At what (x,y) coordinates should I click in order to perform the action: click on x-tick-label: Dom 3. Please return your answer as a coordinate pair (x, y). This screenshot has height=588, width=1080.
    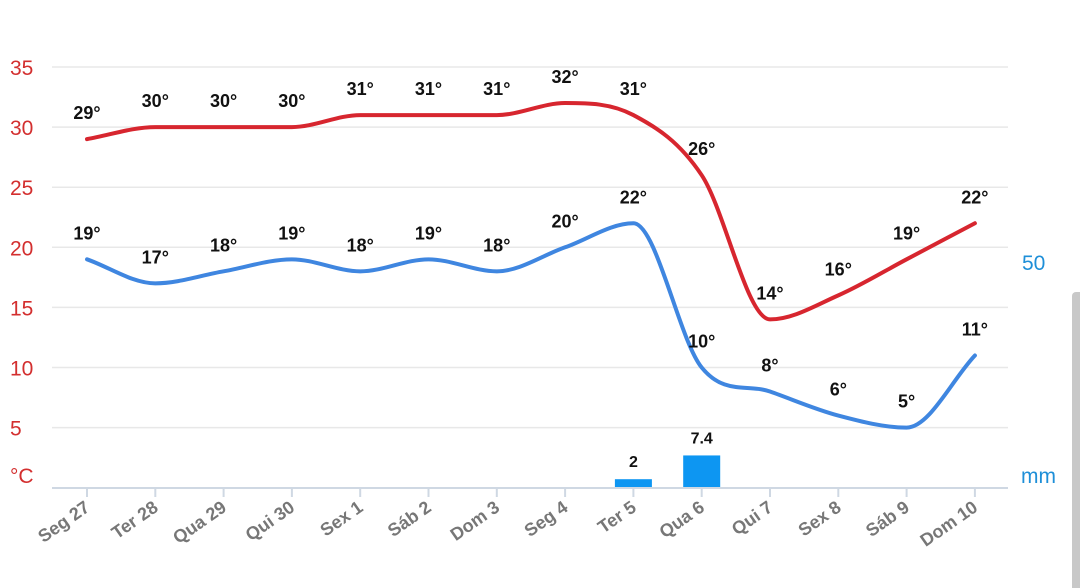
    Looking at the image, I should click on (475, 521).